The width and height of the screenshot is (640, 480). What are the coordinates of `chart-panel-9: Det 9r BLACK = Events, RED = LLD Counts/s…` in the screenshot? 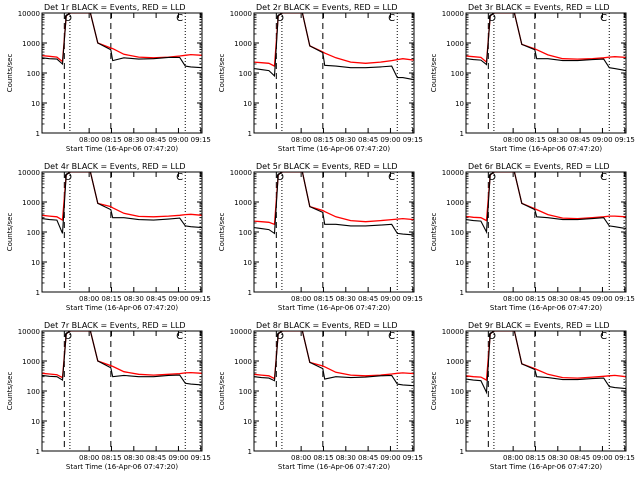 It's located at (532, 396).